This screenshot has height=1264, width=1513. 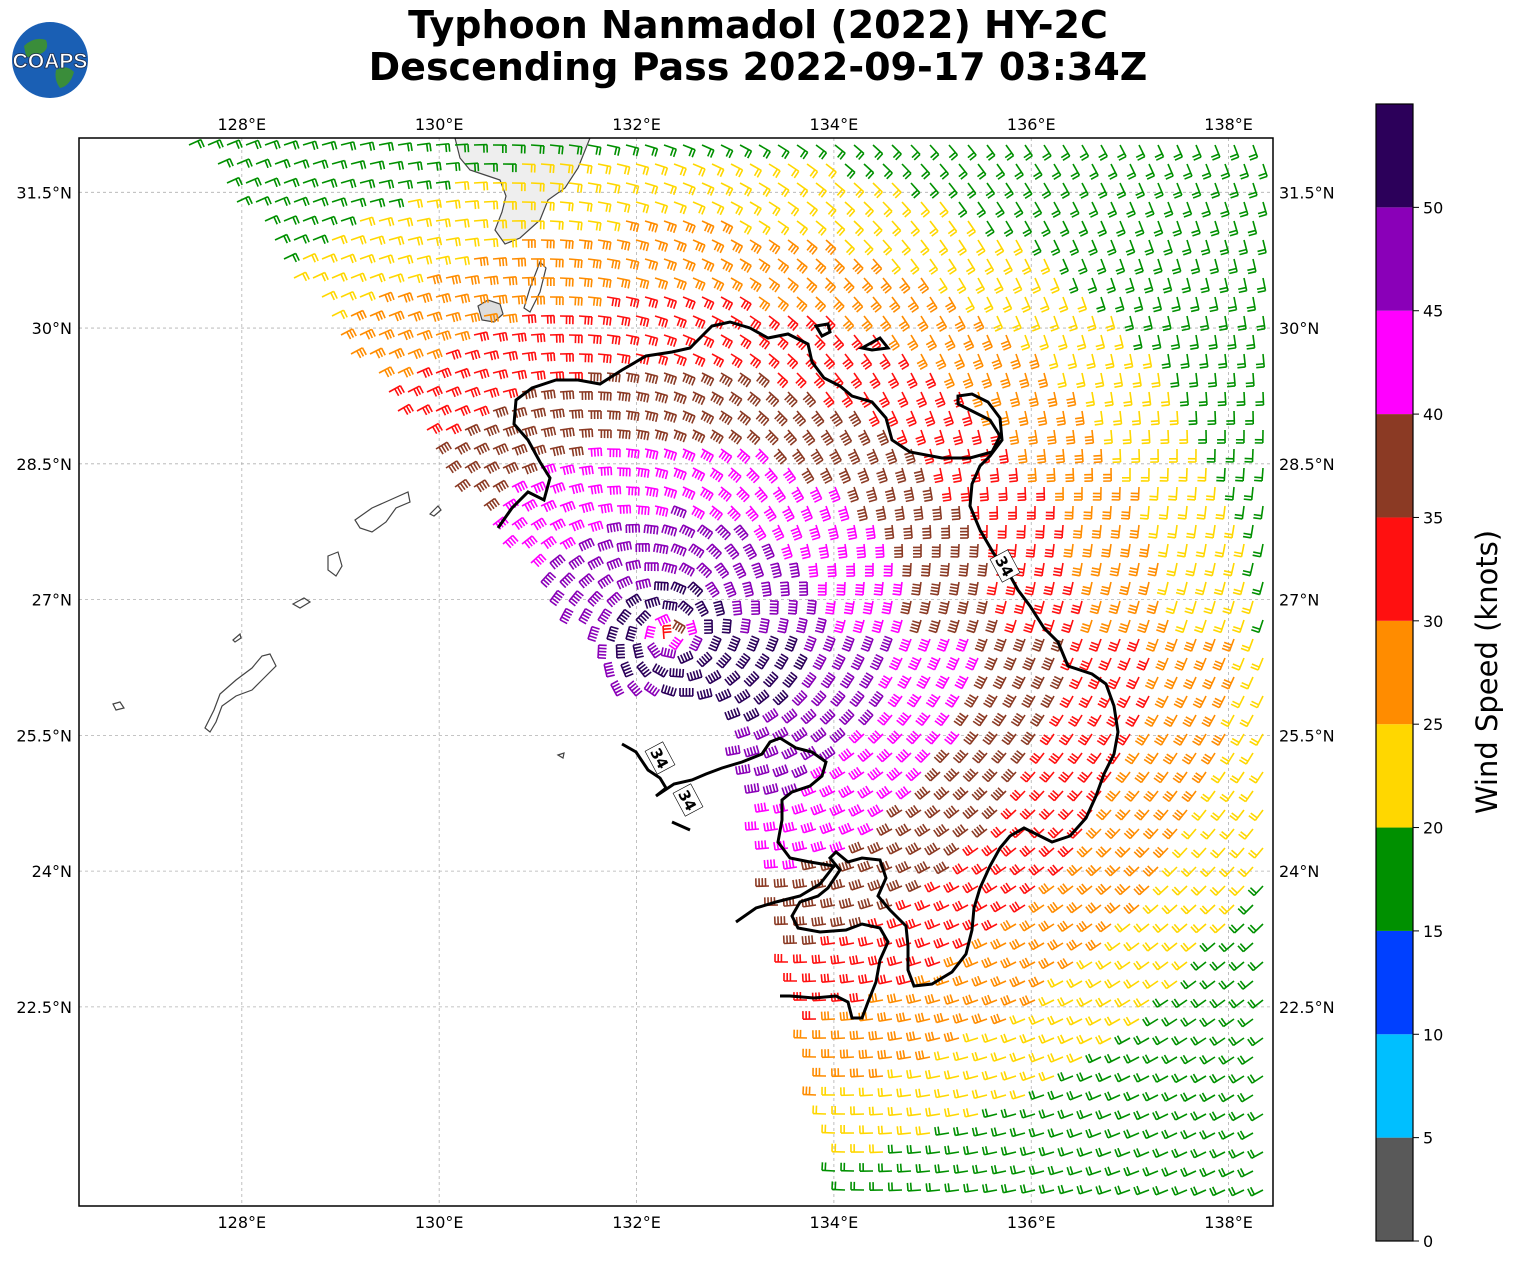 I want to click on colorbar-tick-label: 15, so click(x=1433, y=931).